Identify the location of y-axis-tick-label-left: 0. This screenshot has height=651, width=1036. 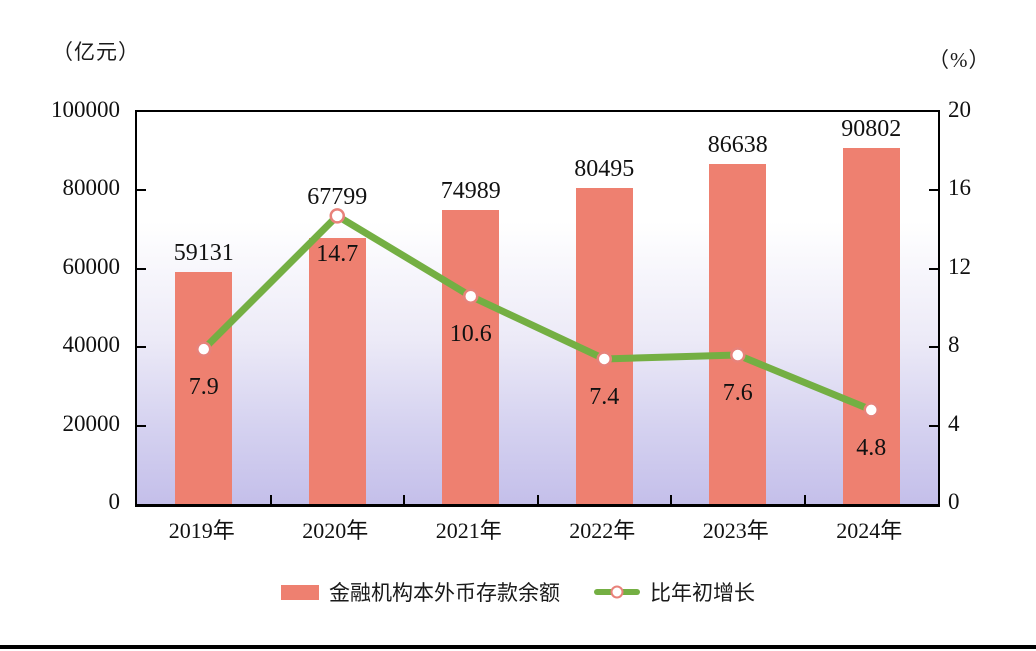
(114, 501).